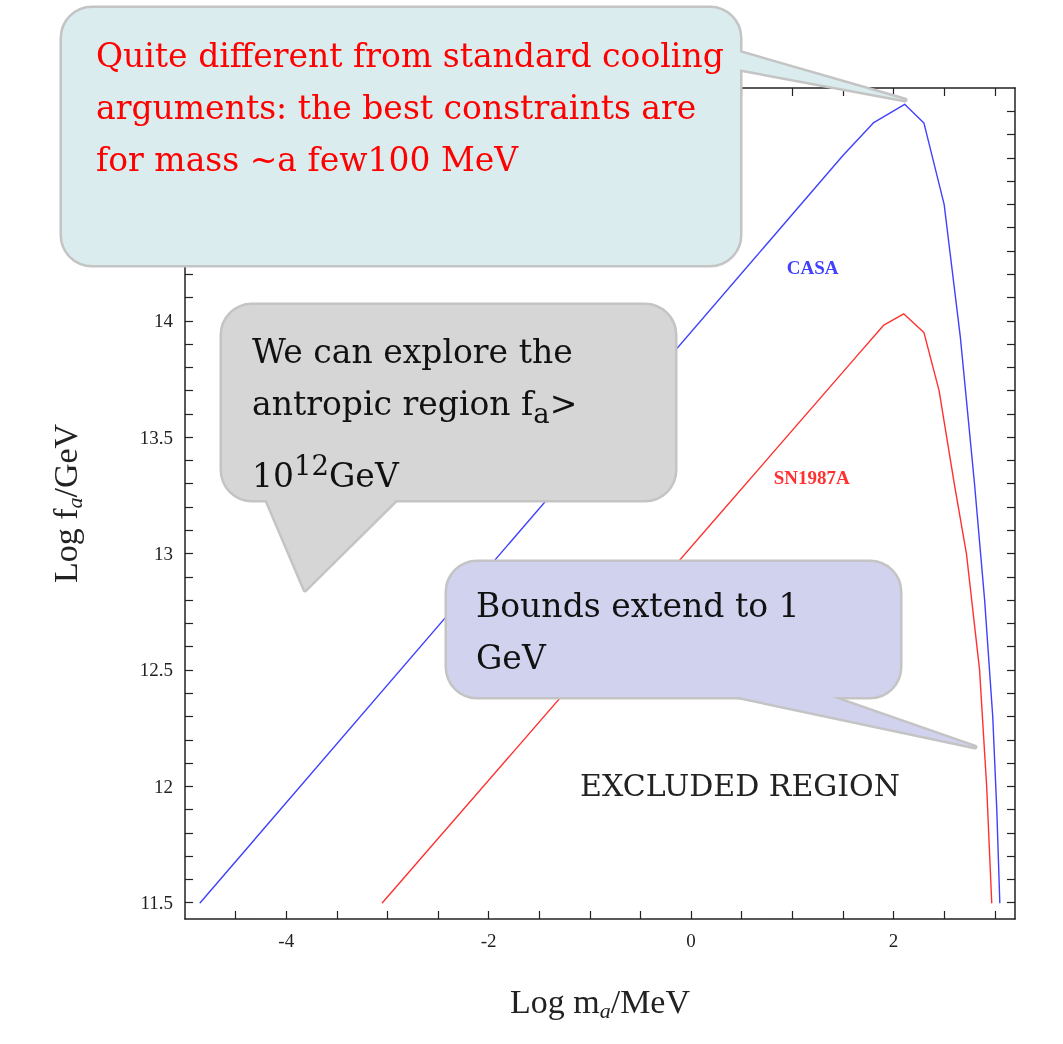 This screenshot has width=1063, height=1044. Describe the element at coordinates (66, 503) in the screenshot. I see `y-axis-title: Log fa/GeV` at that location.